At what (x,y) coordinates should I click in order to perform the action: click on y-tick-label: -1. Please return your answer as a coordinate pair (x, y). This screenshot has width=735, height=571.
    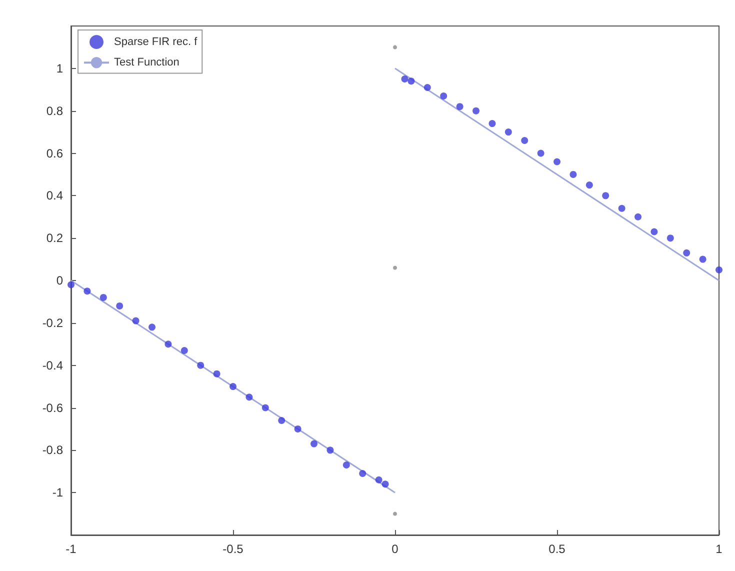
    Looking at the image, I should click on (58, 493).